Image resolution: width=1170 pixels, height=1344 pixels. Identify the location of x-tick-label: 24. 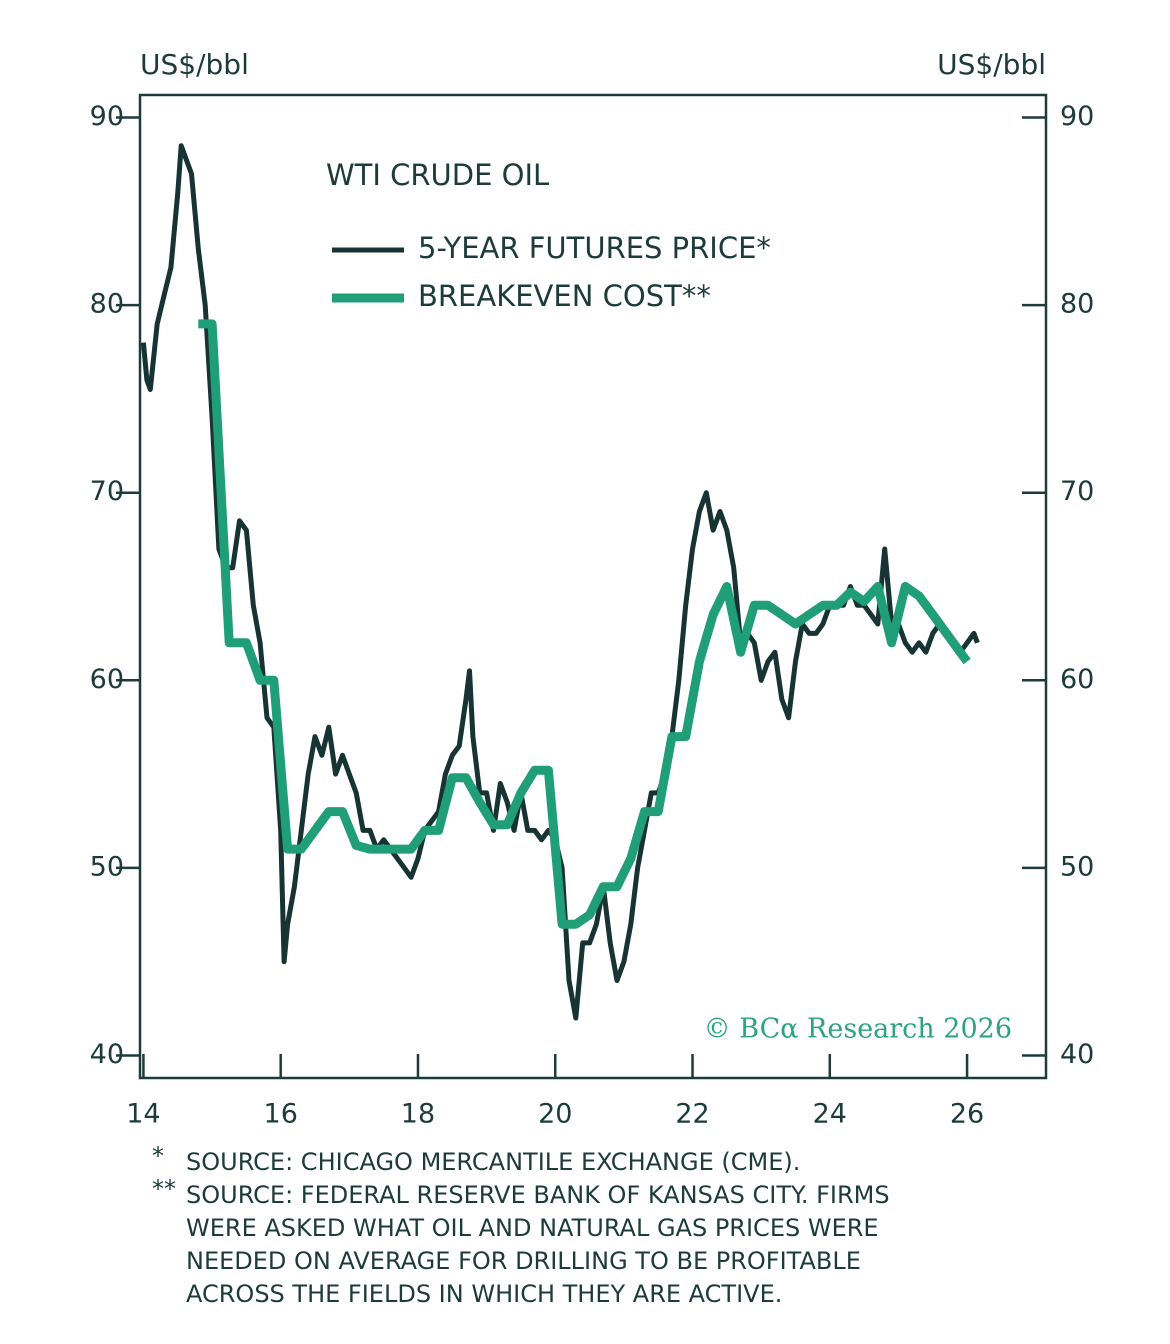
(830, 1114).